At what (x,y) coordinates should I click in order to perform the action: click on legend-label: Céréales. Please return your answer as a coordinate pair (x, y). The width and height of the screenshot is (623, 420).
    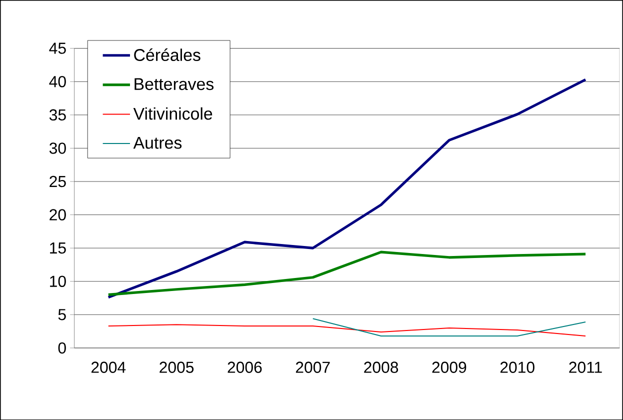
    Looking at the image, I should click on (167, 54).